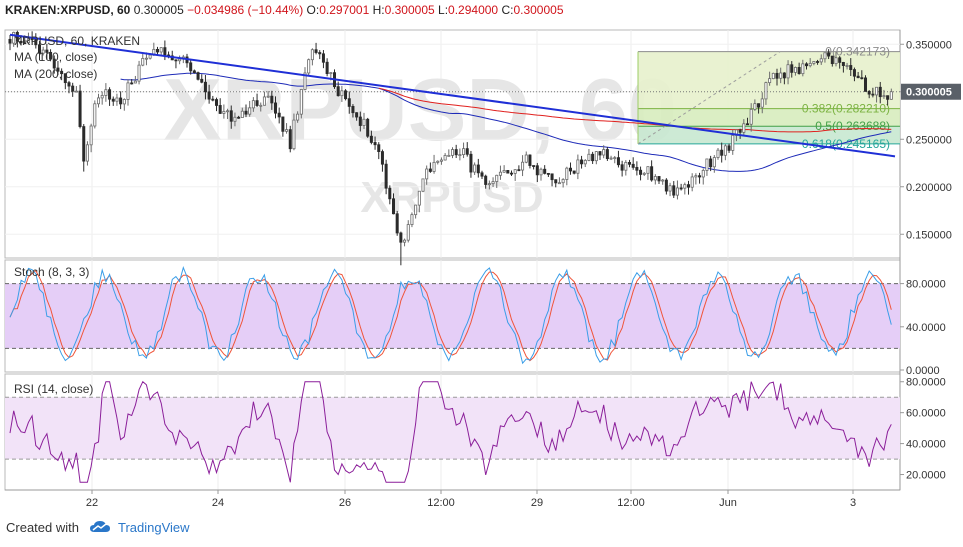 Image resolution: width=963 pixels, height=547 pixels. Describe the element at coordinates (538, 10) in the screenshot. I see `close-value: 0.300005` at that location.